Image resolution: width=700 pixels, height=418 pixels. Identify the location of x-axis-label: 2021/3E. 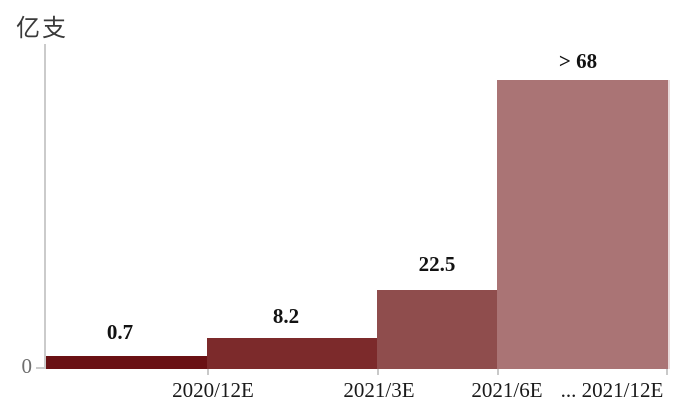
(379, 390).